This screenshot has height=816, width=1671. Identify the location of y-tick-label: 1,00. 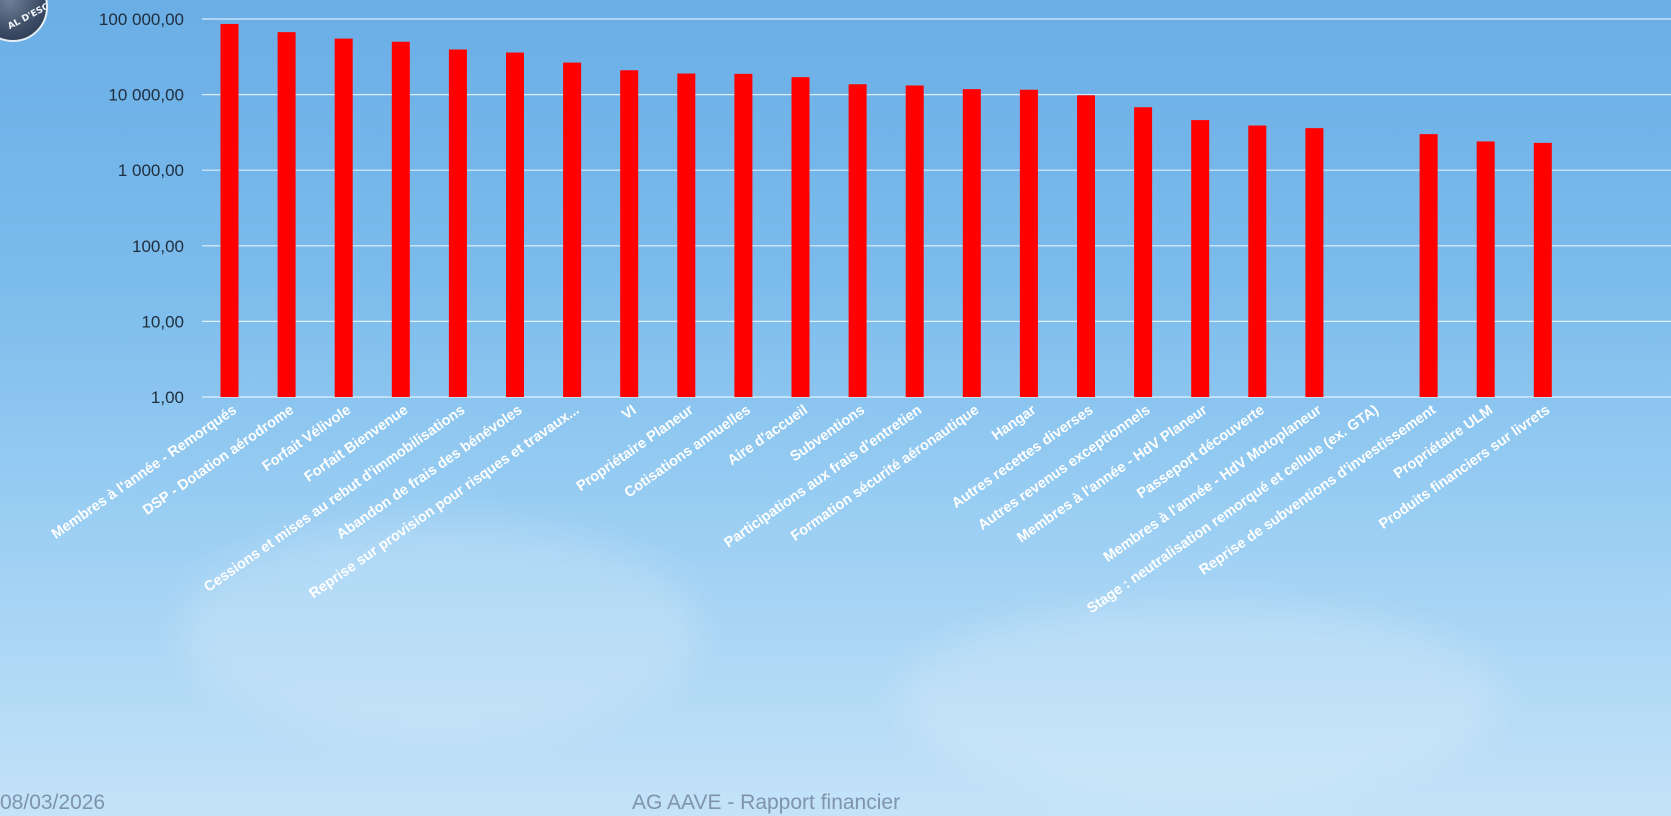
(167, 397).